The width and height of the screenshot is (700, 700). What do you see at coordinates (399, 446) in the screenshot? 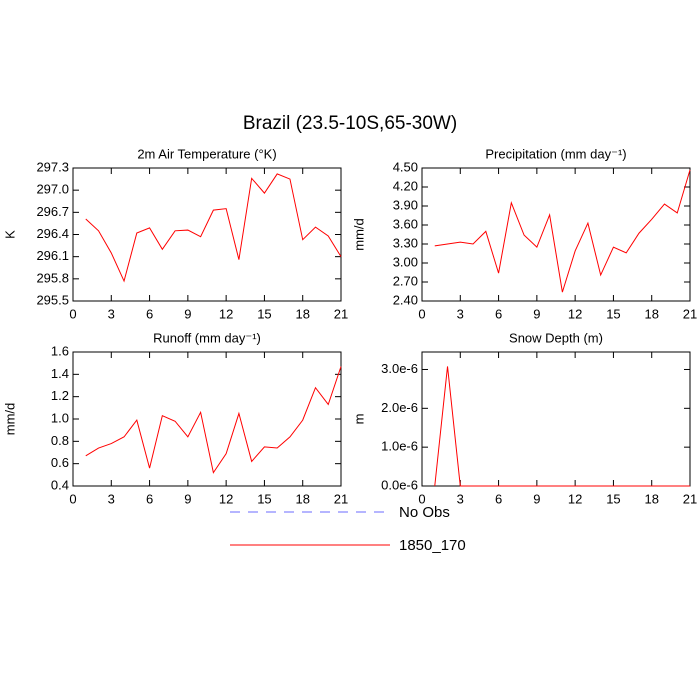
I see `y-tick-label: 1.0e-6` at bounding box center [399, 446].